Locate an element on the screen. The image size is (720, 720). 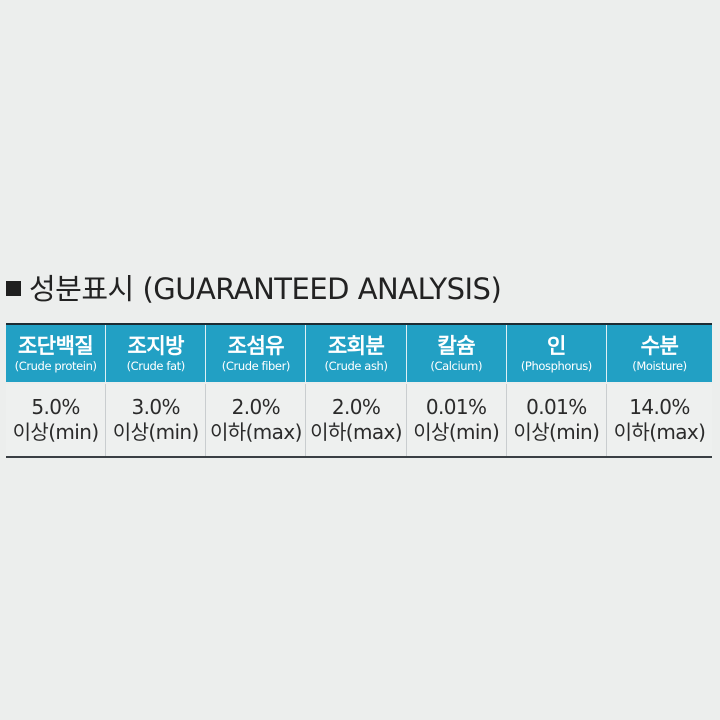
header-en-label: (Crude ash) is located at coordinates (356, 365).